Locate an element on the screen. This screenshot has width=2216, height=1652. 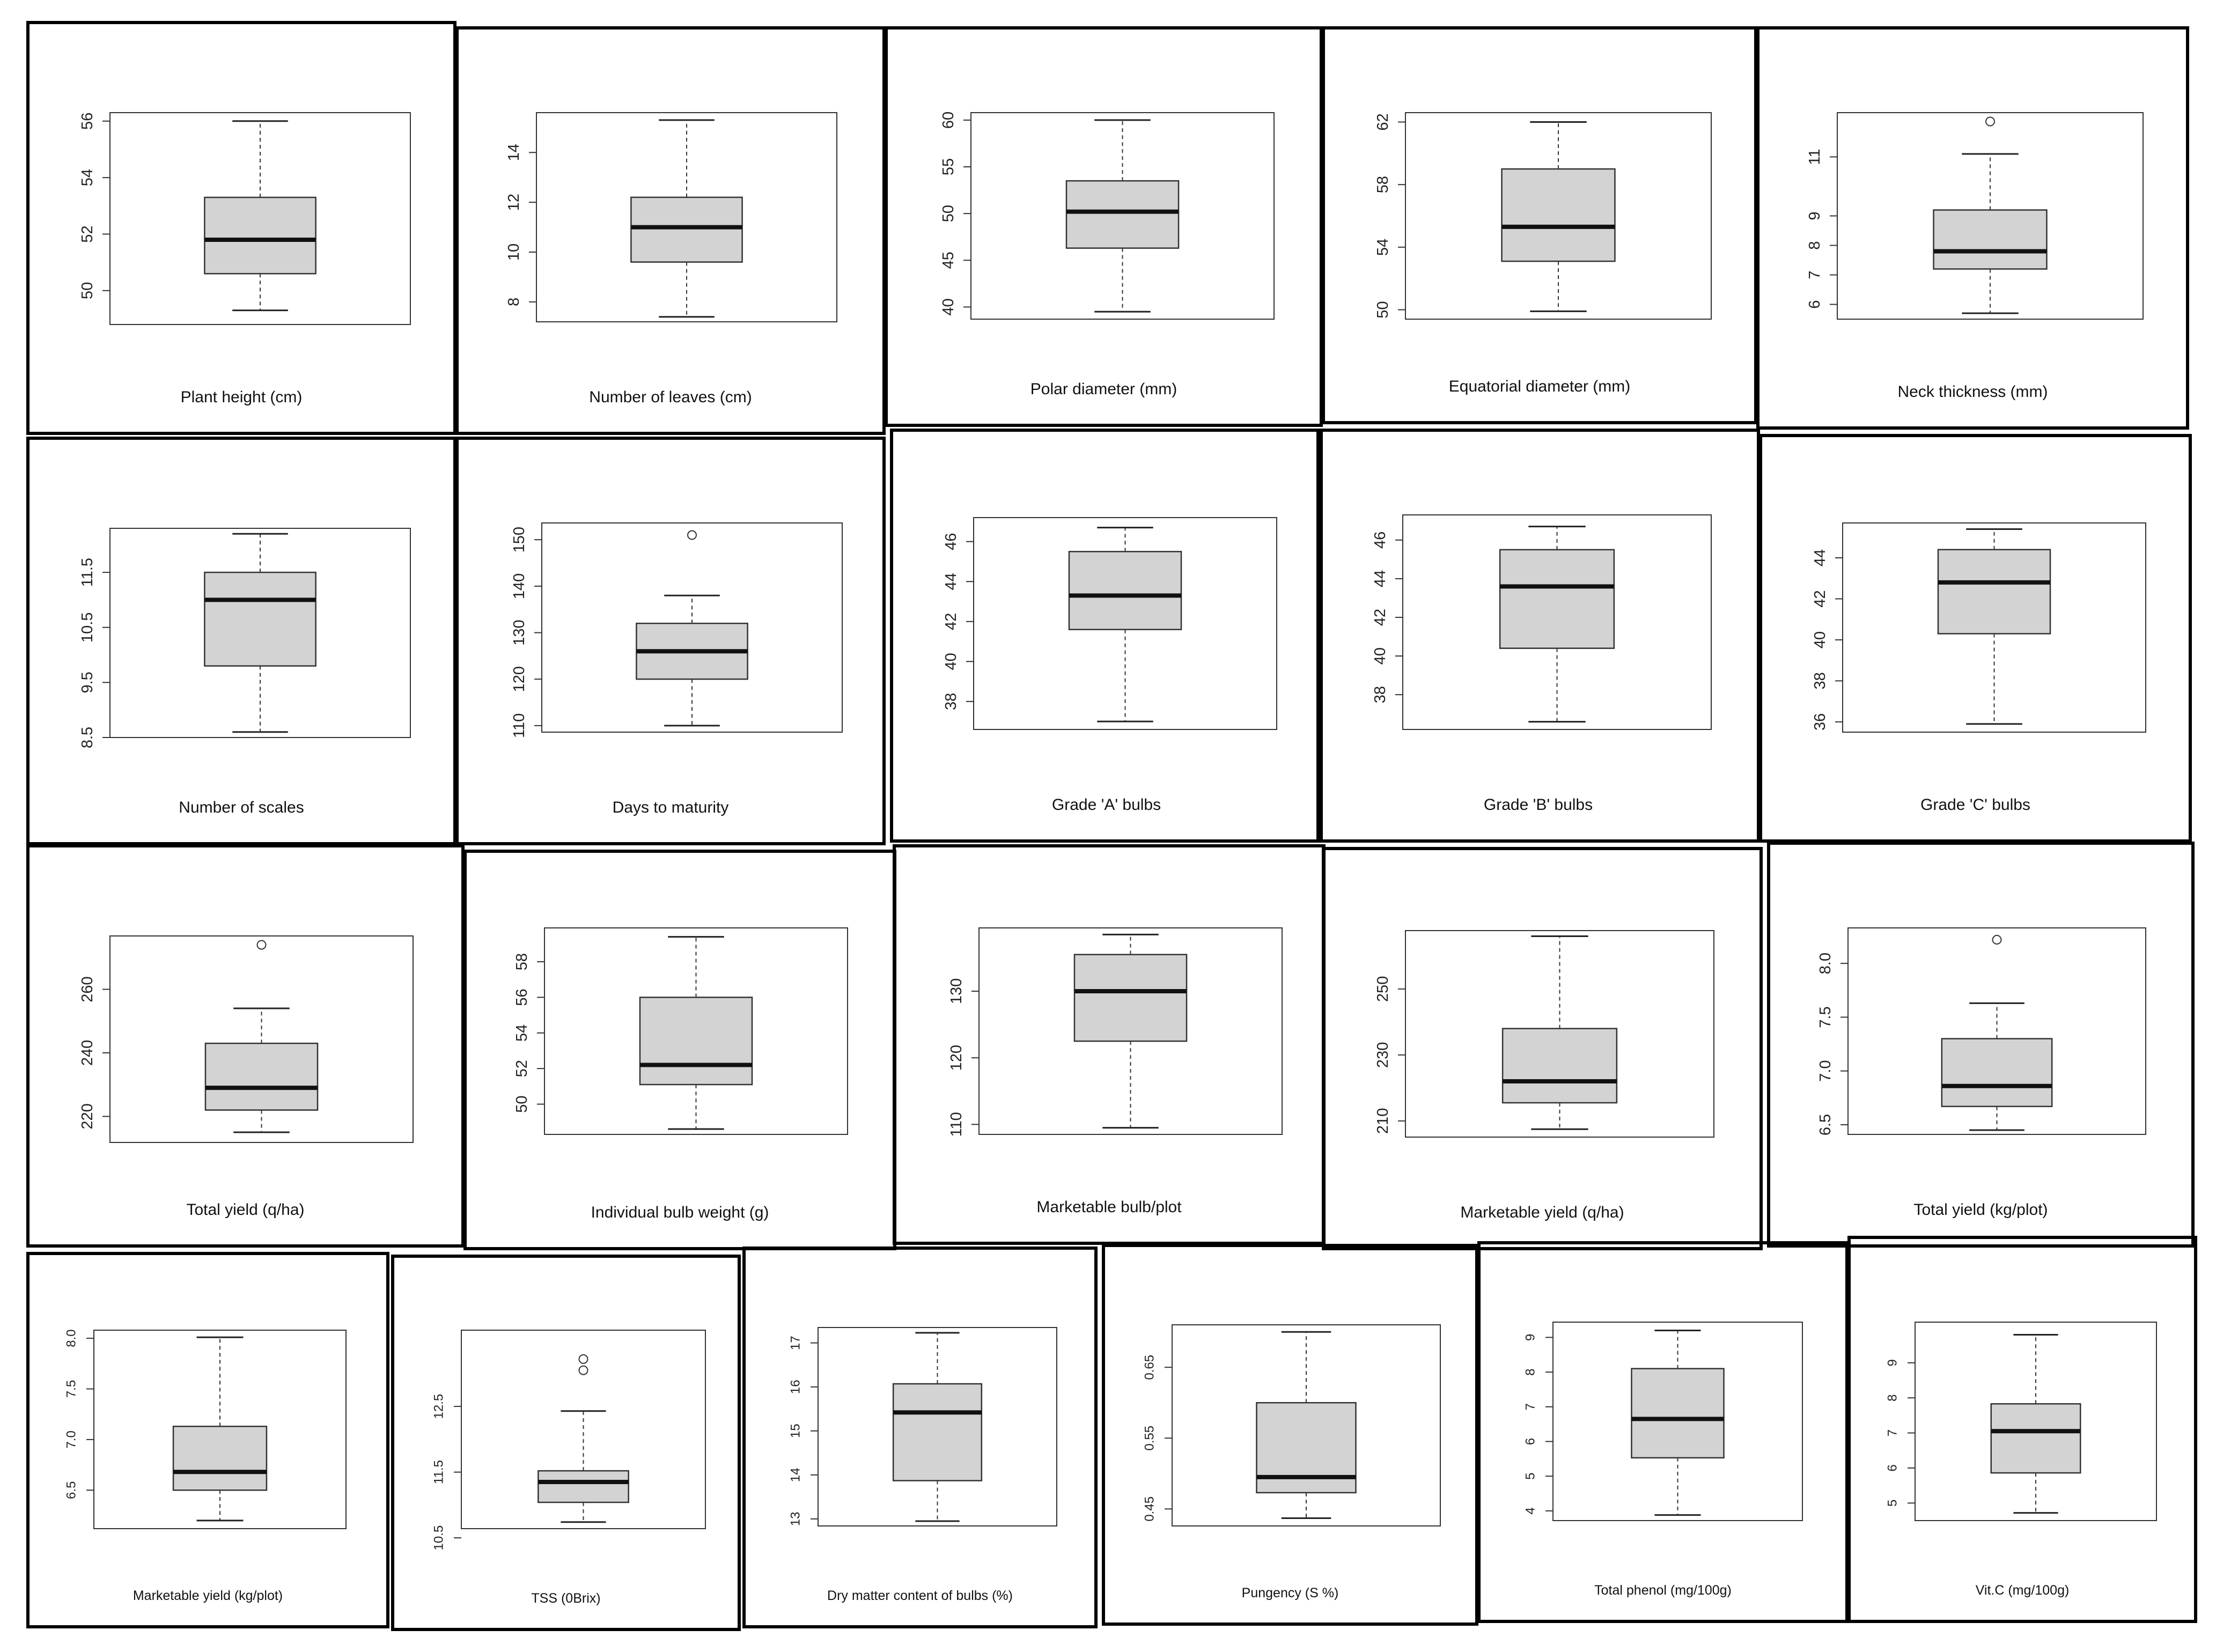
boxplot-panel: 6.5 7.0 7.5 8.0 Total yield (kg/plot) is located at coordinates (1981, 1045).